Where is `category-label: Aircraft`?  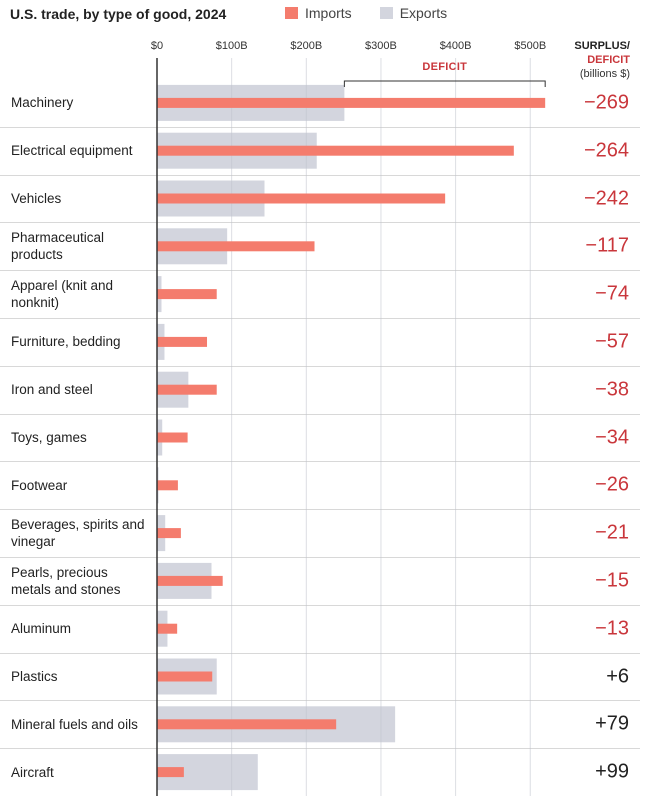 category-label: Aircraft is located at coordinates (32, 772).